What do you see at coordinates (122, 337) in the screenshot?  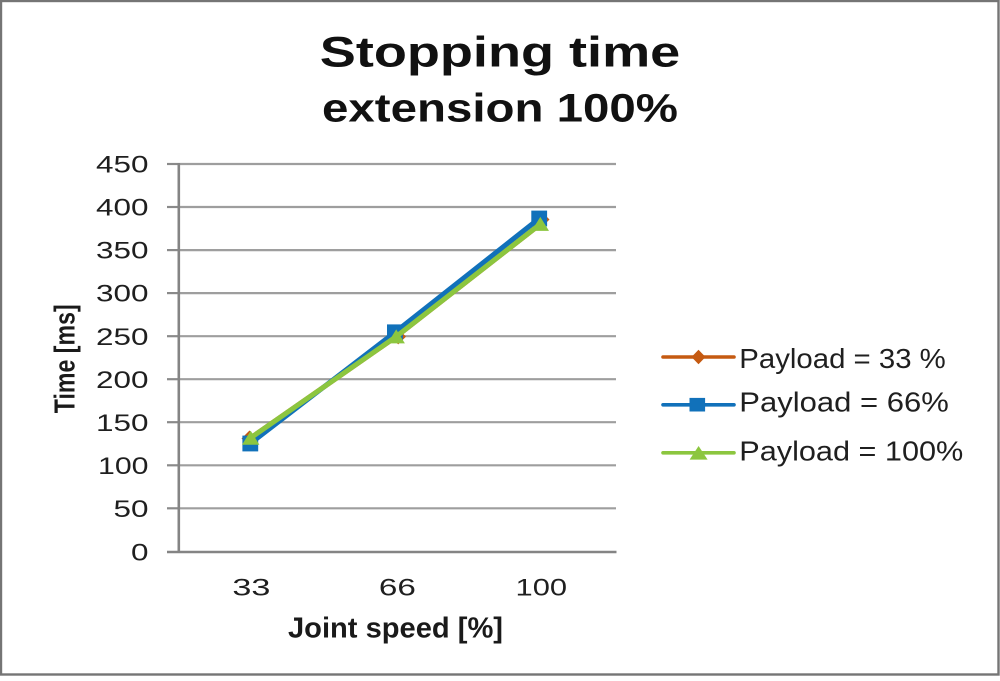 I see `svg-text: 250` at bounding box center [122, 337].